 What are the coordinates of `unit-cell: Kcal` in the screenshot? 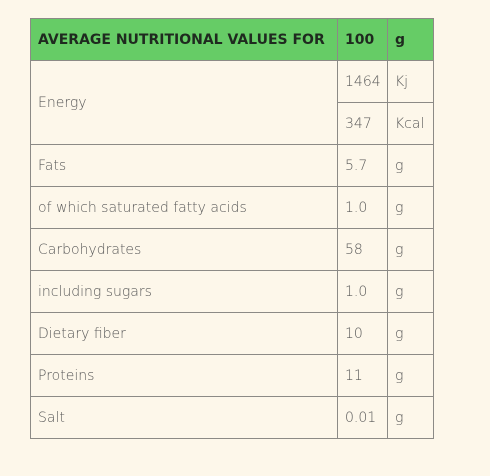 It's located at (410, 123).